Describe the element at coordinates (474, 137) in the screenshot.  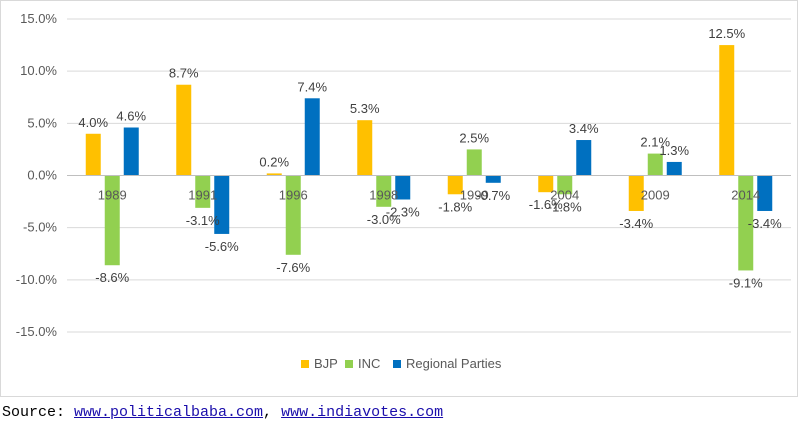
I see `data-label: 2.5%` at that location.